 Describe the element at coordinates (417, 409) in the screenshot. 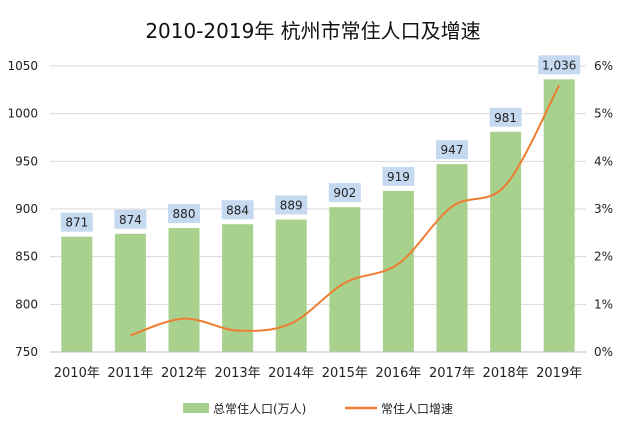

I see `legend-label-growth: 常住人口增速` at that location.